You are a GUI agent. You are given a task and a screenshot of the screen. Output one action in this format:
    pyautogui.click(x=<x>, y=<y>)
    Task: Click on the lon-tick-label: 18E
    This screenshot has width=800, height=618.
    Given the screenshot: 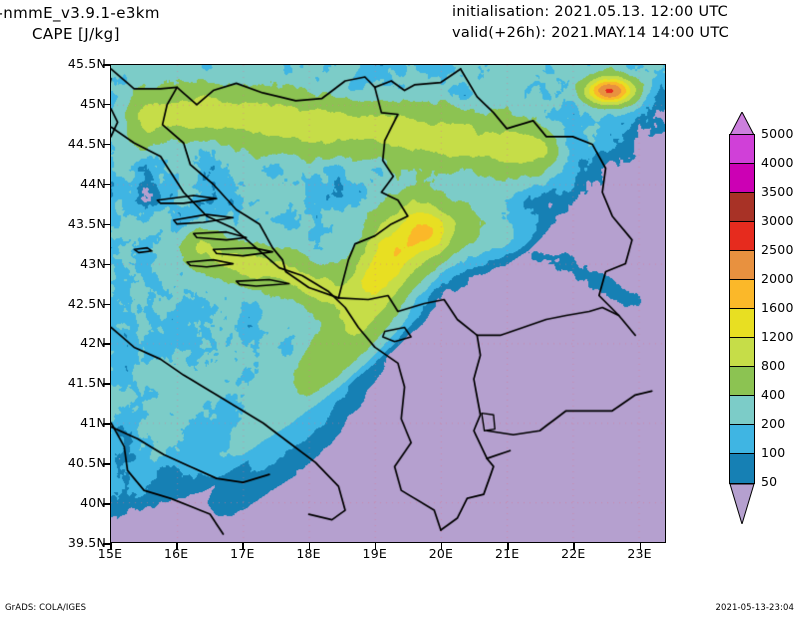 What is the action you would take?
    pyautogui.click(x=308, y=553)
    